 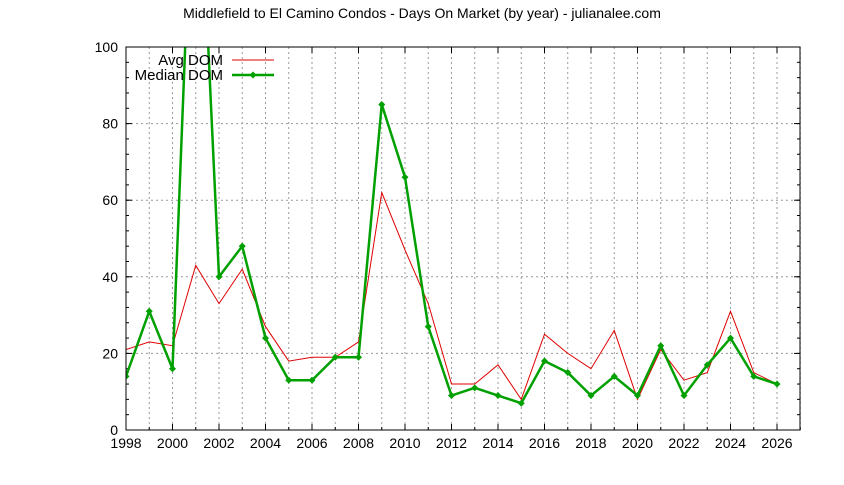 What do you see at coordinates (451, 443) in the screenshot?
I see `x-tick-label: 2012` at bounding box center [451, 443].